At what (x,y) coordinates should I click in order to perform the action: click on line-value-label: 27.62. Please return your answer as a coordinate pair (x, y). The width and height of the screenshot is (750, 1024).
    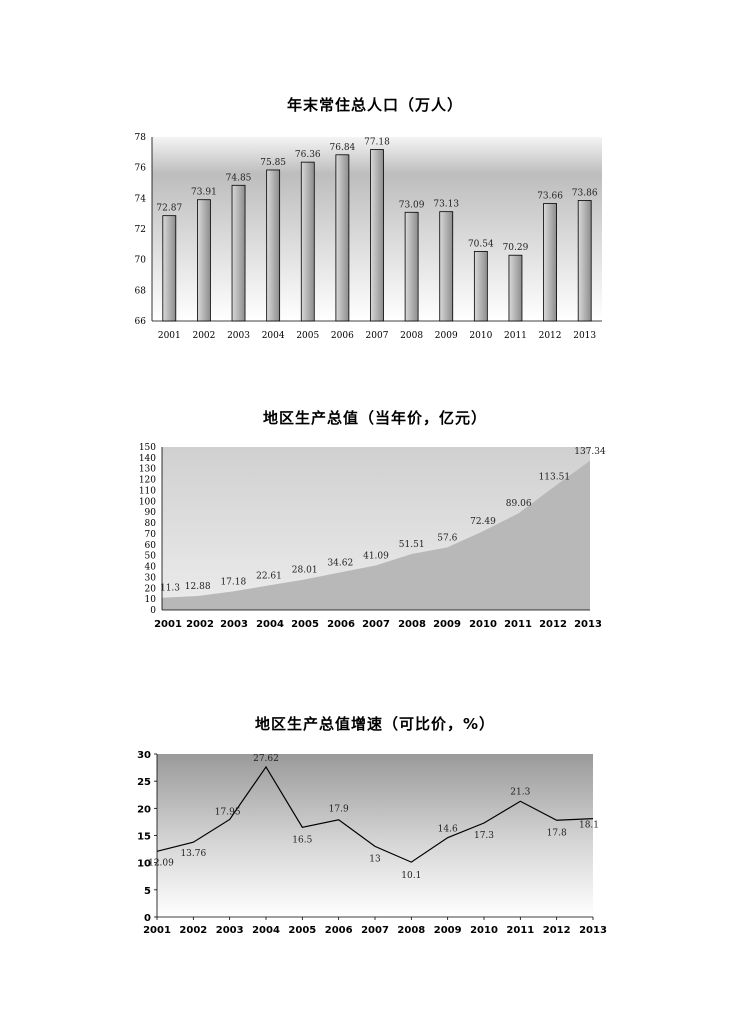
    Looking at the image, I should click on (266, 759).